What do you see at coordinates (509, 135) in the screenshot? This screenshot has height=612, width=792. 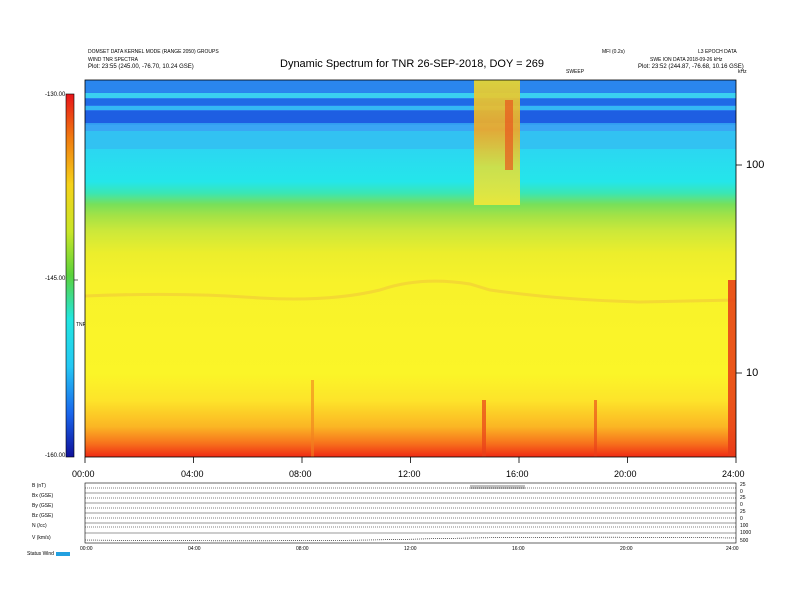 I see `burst-core` at bounding box center [509, 135].